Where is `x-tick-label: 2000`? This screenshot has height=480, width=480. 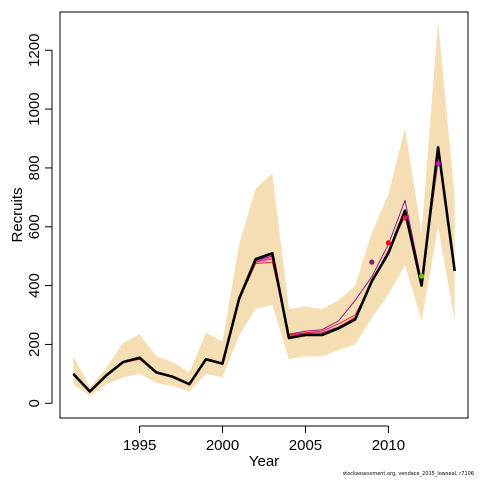 x-tick-label: 2000 is located at coordinates (222, 445).